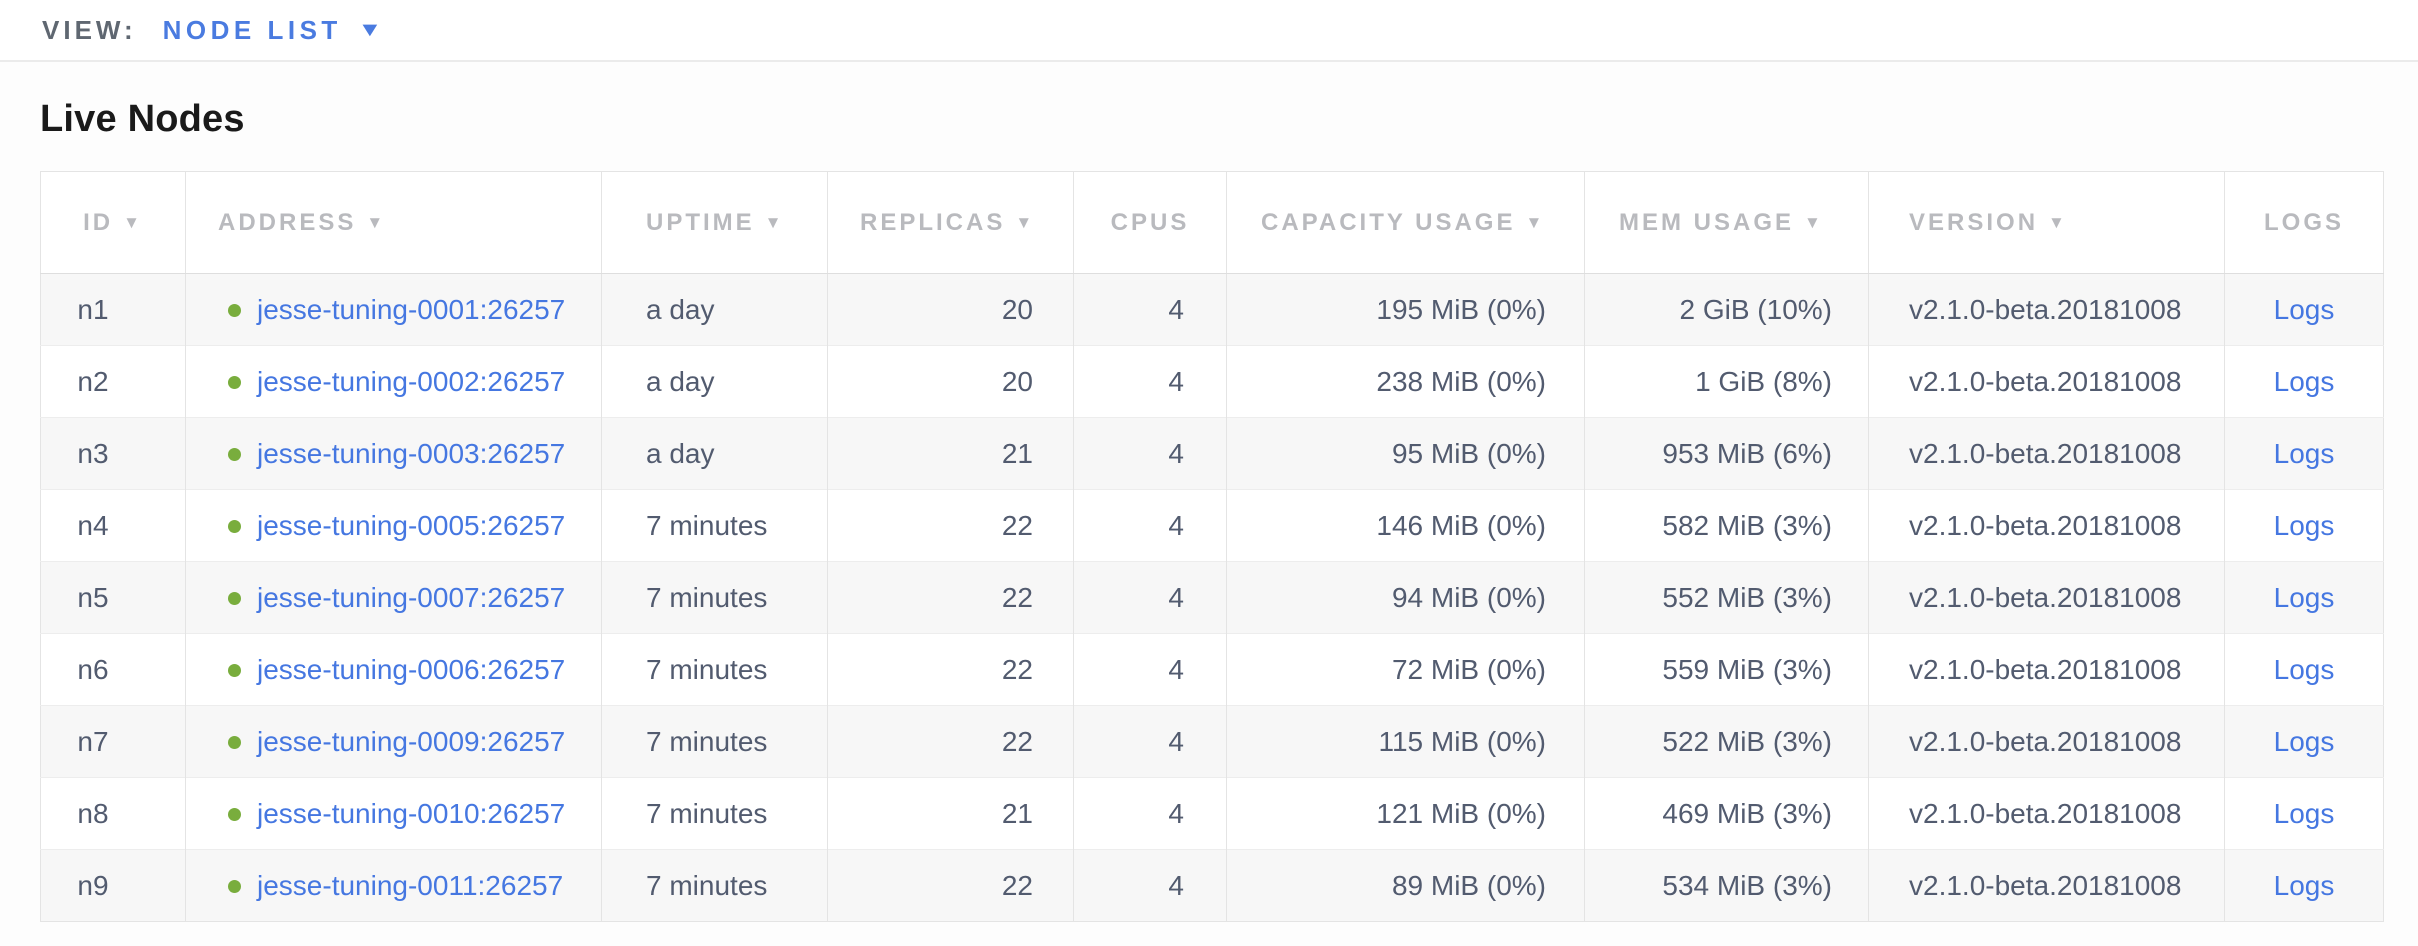  Describe the element at coordinates (1405, 813) in the screenshot. I see `cell-capacity: 121 MiB (0%)` at that location.